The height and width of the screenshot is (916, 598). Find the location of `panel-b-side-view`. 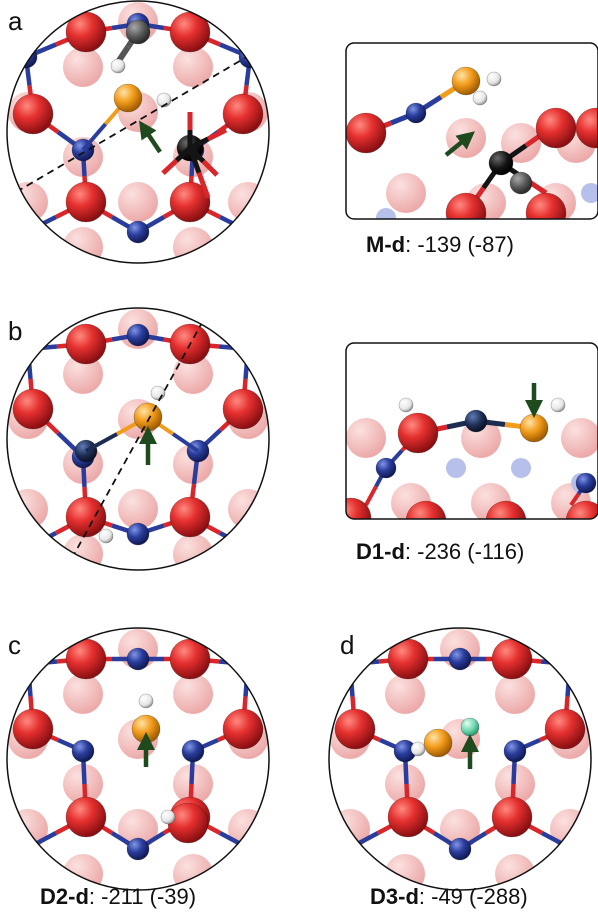

panel-b-side-view is located at coordinates (471, 431).